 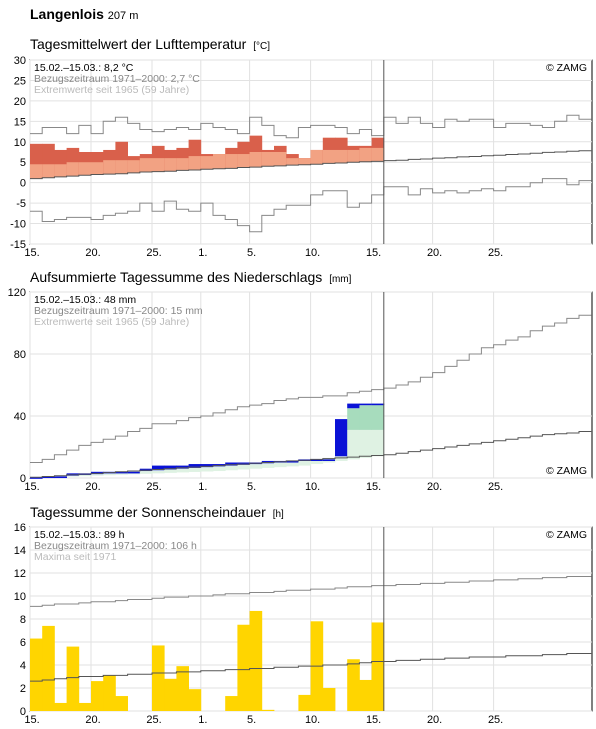 I want to click on temperature-y-tick-label: 10, so click(x=20, y=143).